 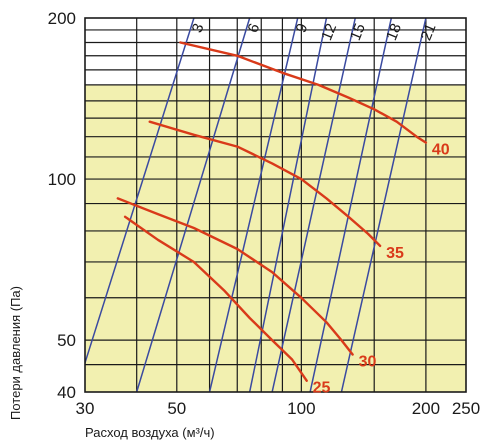 I want to click on x-tick-label: 100, so click(x=301, y=408).